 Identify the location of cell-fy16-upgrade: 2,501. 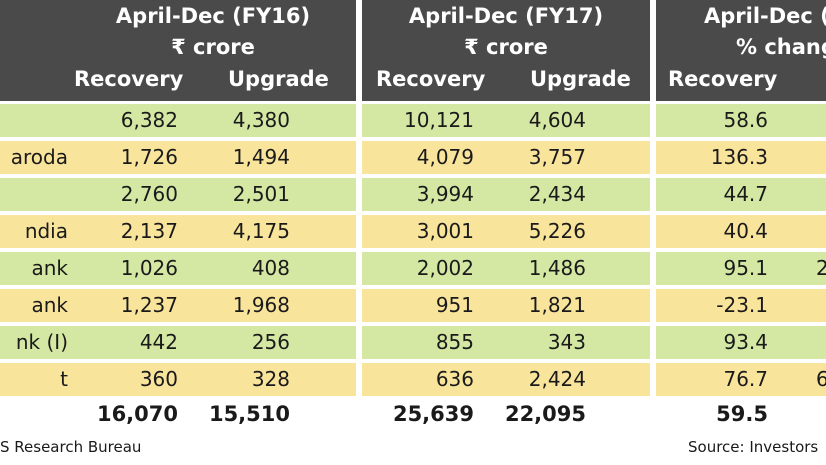
(261, 194).